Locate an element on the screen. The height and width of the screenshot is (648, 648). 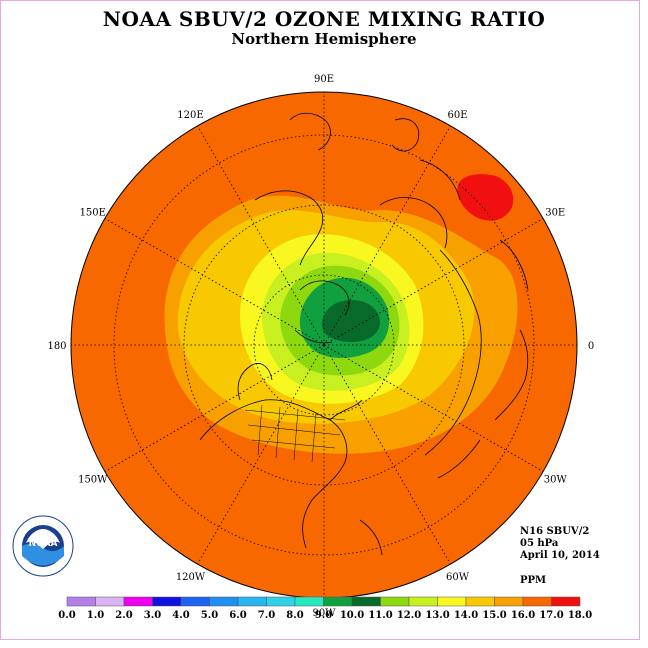
logo-text: NOAA is located at coordinates (43, 544).